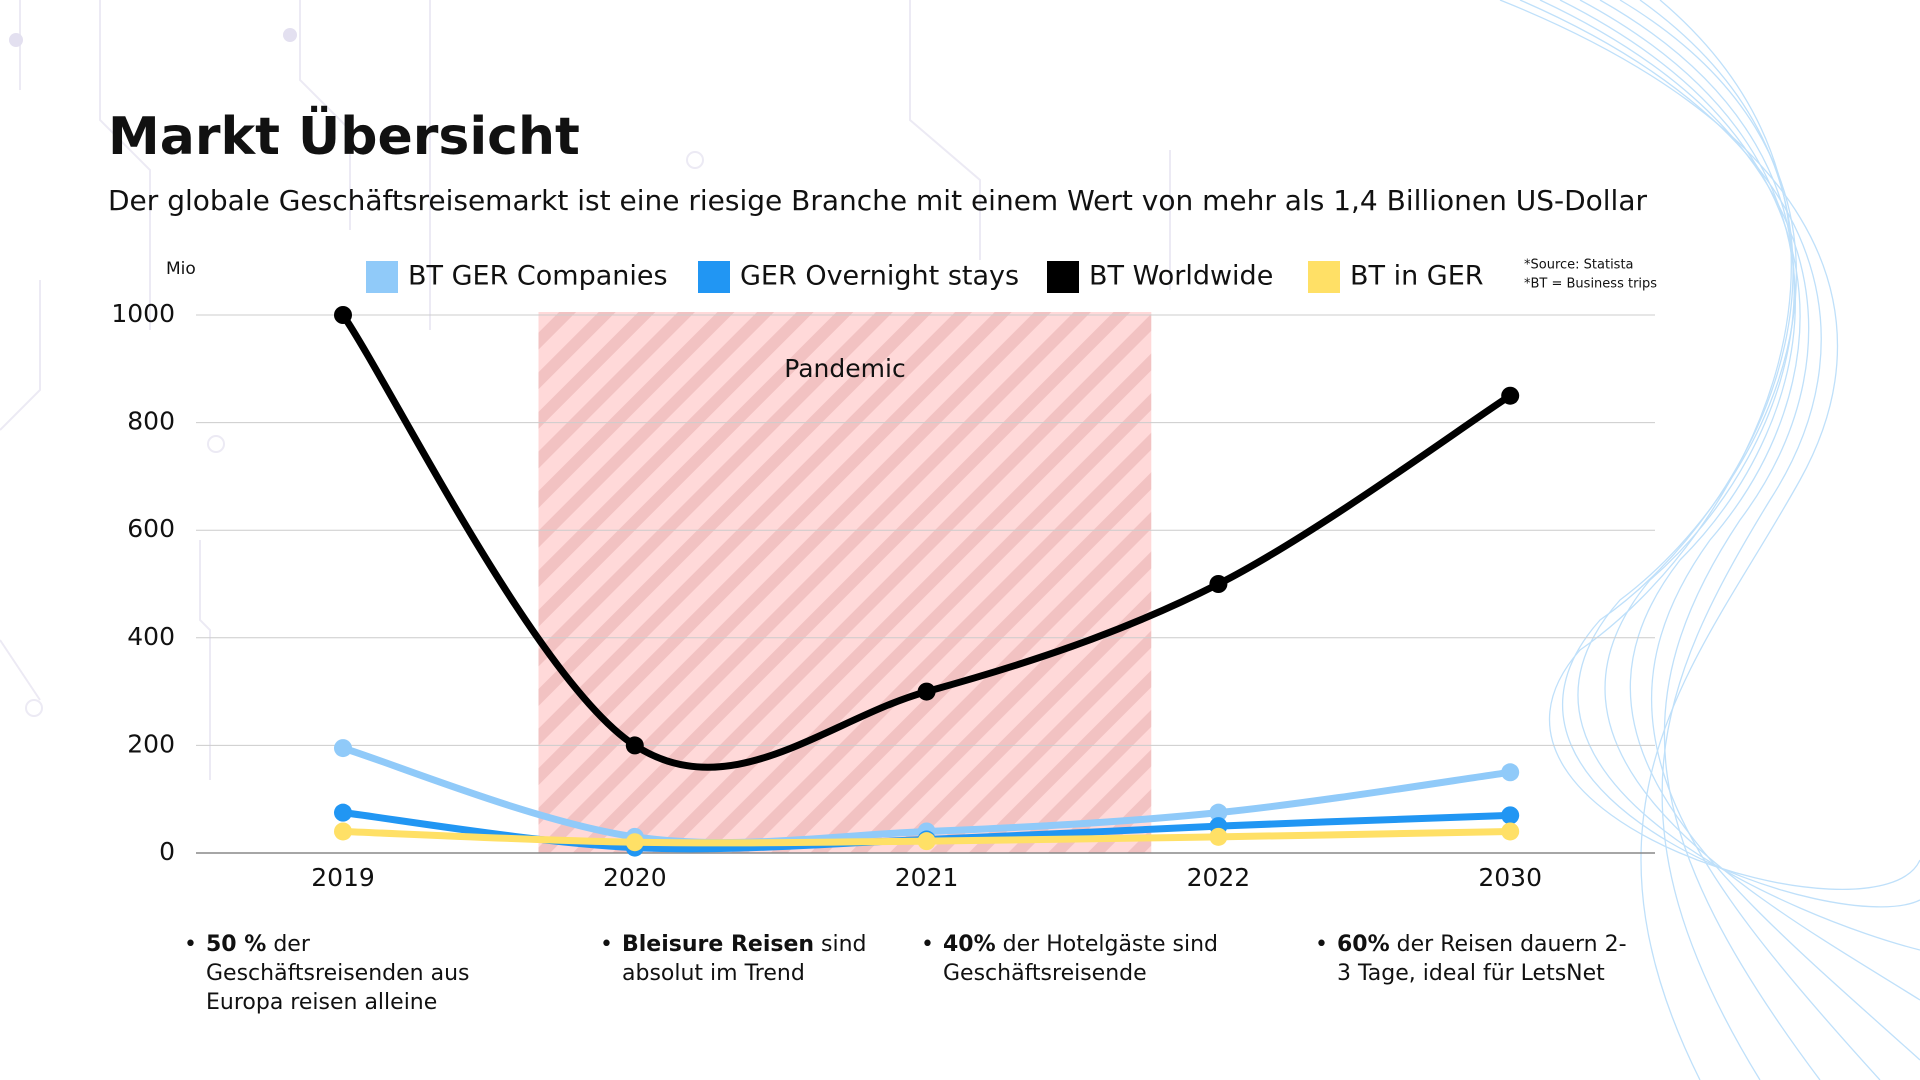 This screenshot has width=1920, height=1080. Describe the element at coordinates (927, 877) in the screenshot. I see `x-tick-label: 2021` at that location.